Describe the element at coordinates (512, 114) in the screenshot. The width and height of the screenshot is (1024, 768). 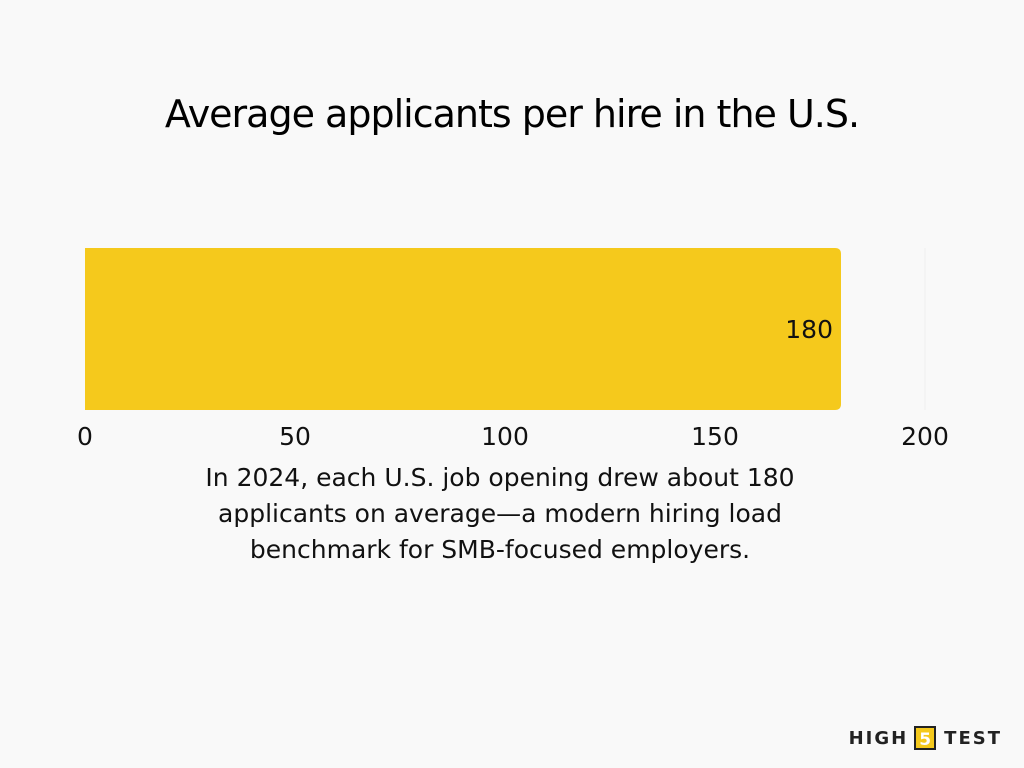
I see `chart-title: Average applicants per hire in the U.S.` at that location.